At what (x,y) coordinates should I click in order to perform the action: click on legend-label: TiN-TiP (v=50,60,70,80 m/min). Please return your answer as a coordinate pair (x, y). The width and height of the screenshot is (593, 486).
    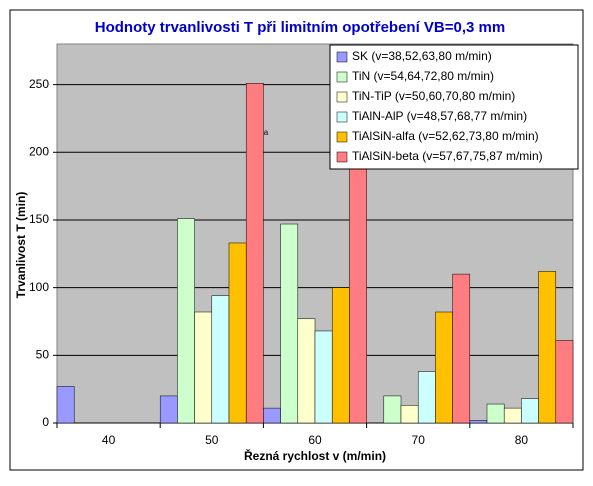
    Looking at the image, I should click on (433, 96).